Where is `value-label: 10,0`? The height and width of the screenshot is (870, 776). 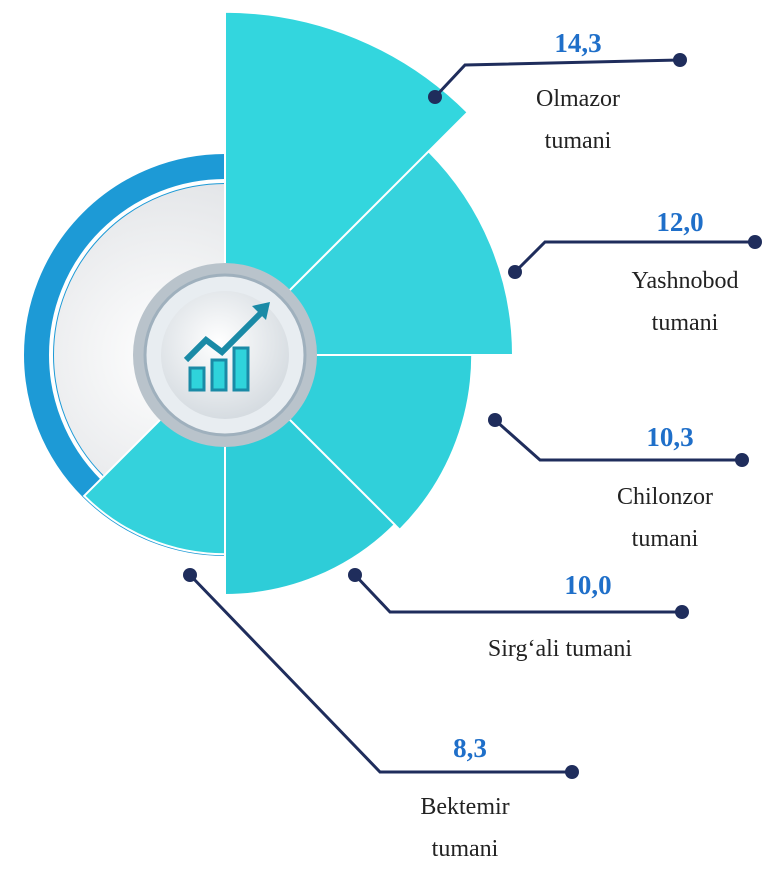 value-label: 10,0 is located at coordinates (588, 585).